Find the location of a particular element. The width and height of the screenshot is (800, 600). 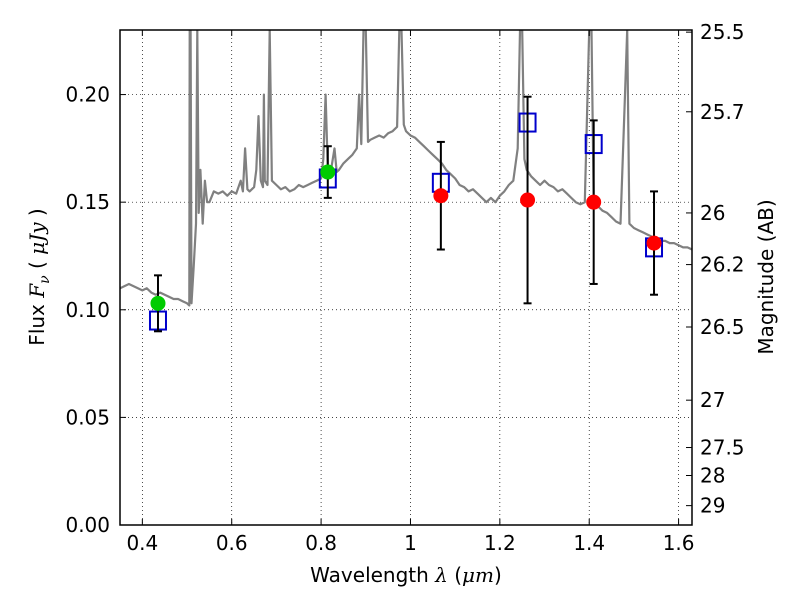

x-tick-label: 1.6 is located at coordinates (679, 543).